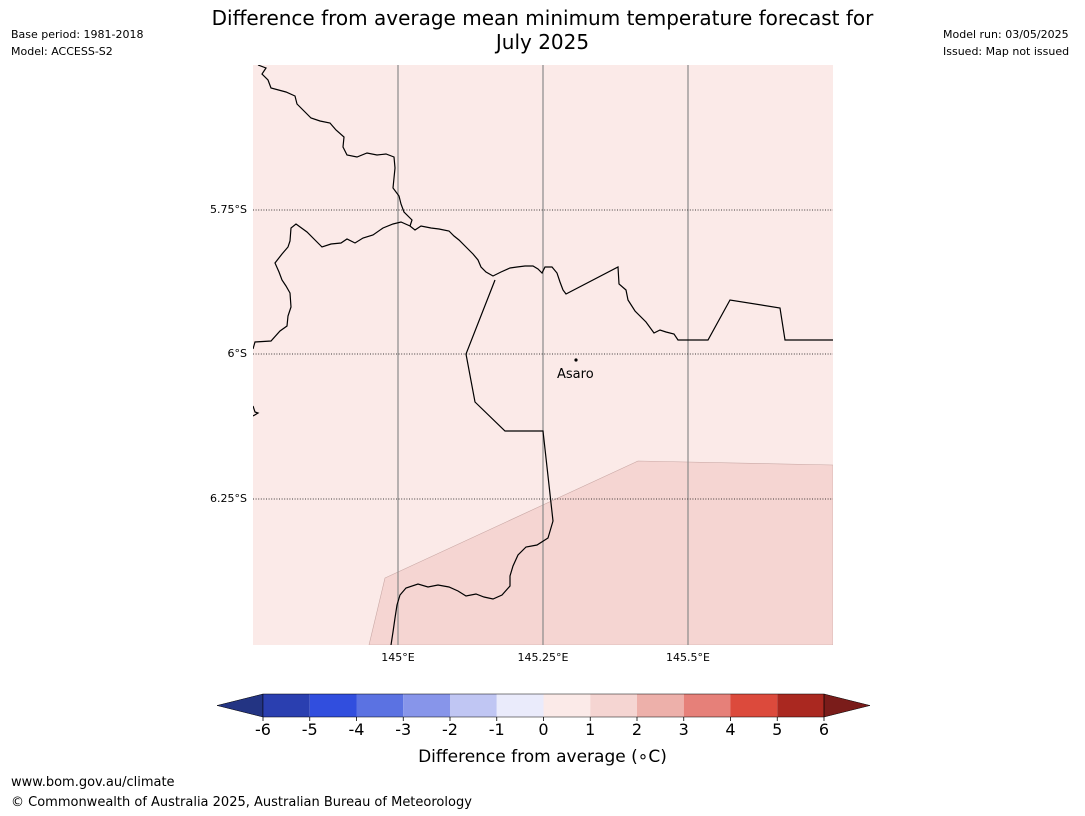 The width and height of the screenshot is (1085, 816). What do you see at coordinates (77, 34) in the screenshot?
I see `base-period: Base period: 1981-2018` at bounding box center [77, 34].